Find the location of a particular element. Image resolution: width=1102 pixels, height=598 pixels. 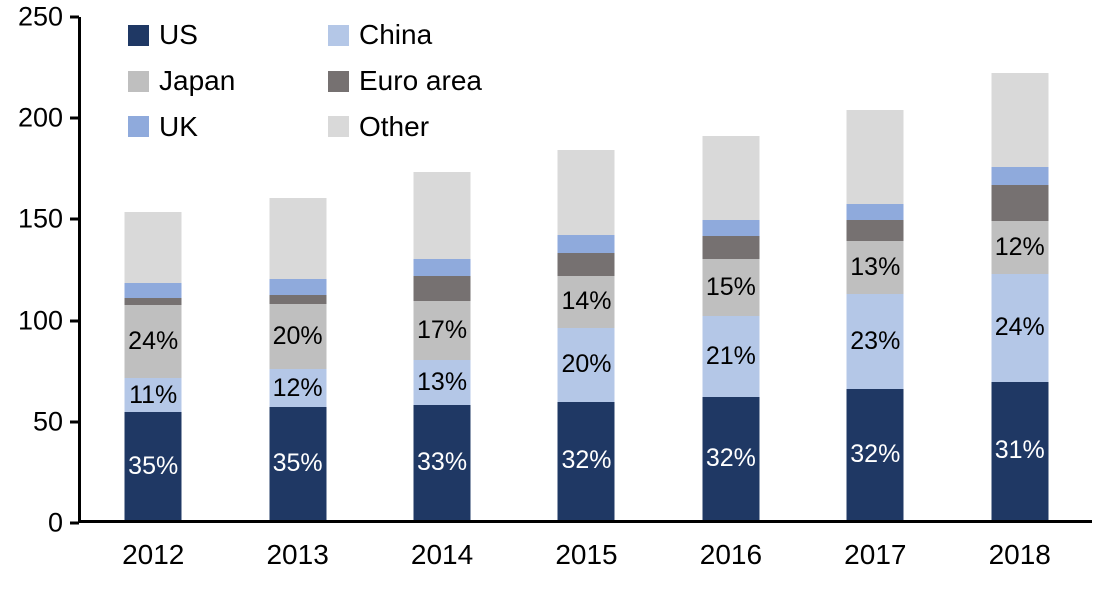

bar-segment-china: 13% is located at coordinates (442, 382).